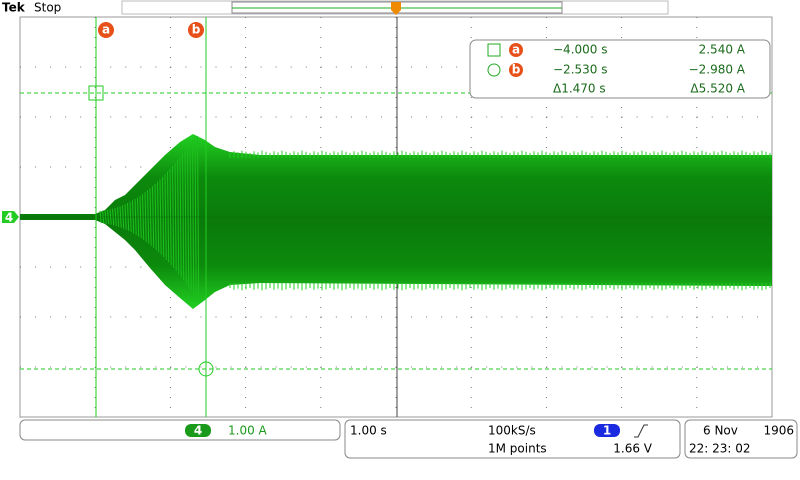 This screenshot has height=480, width=800. I want to click on trigger-slope, so click(641, 431).